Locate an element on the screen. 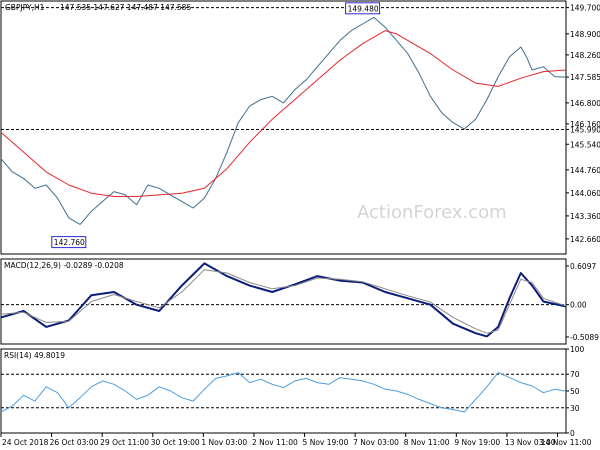  macd-signal-line is located at coordinates (283, 301).